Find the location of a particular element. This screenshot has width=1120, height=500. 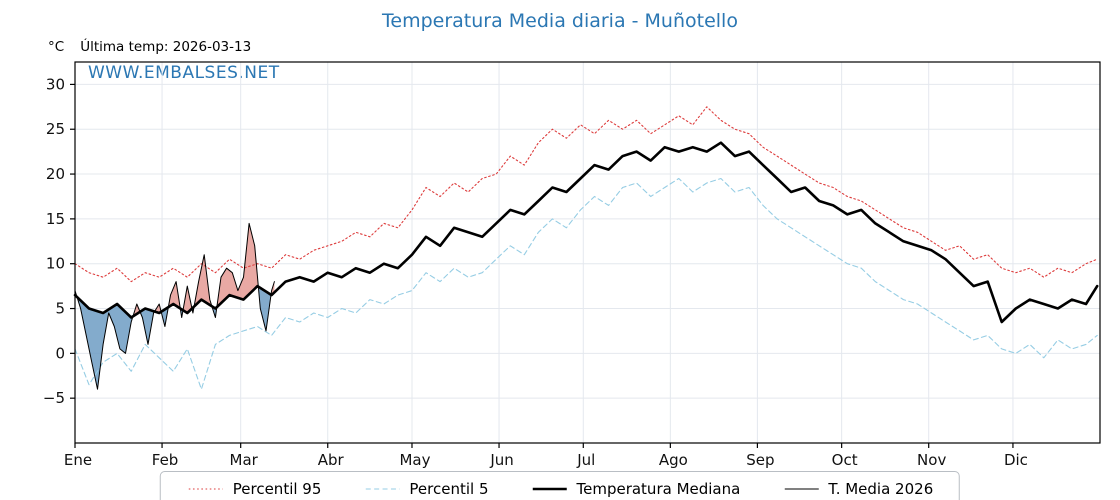

svg-text: 0 is located at coordinates (60, 353).